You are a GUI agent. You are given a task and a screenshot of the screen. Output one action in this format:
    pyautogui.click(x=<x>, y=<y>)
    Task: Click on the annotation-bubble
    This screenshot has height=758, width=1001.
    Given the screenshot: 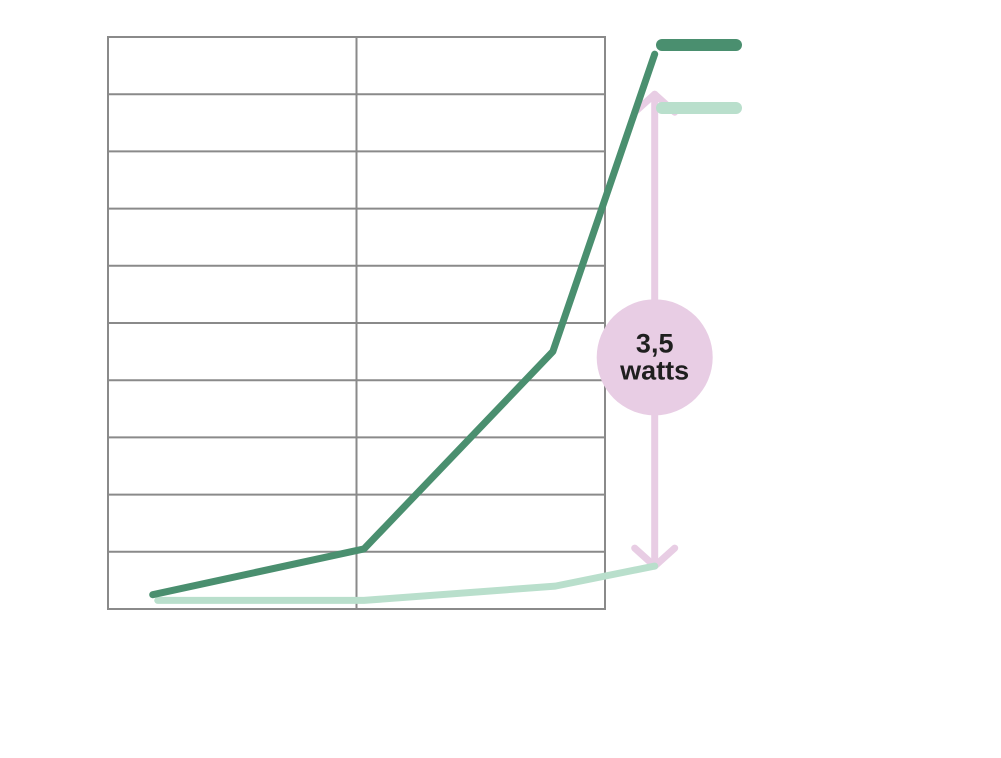 What is the action you would take?
    pyautogui.click(x=654, y=357)
    